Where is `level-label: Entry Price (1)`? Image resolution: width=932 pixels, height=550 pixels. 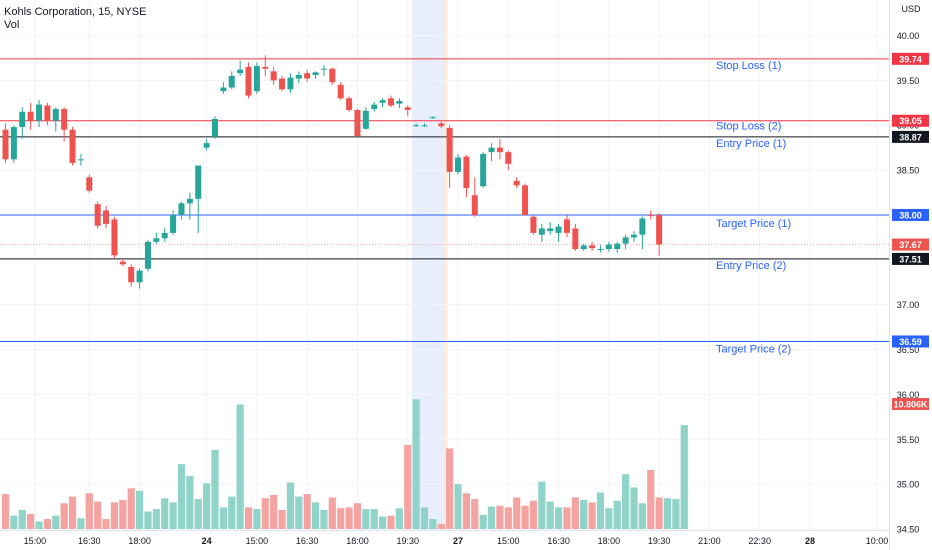
level-label: Entry Price (1) is located at coordinates (751, 144).